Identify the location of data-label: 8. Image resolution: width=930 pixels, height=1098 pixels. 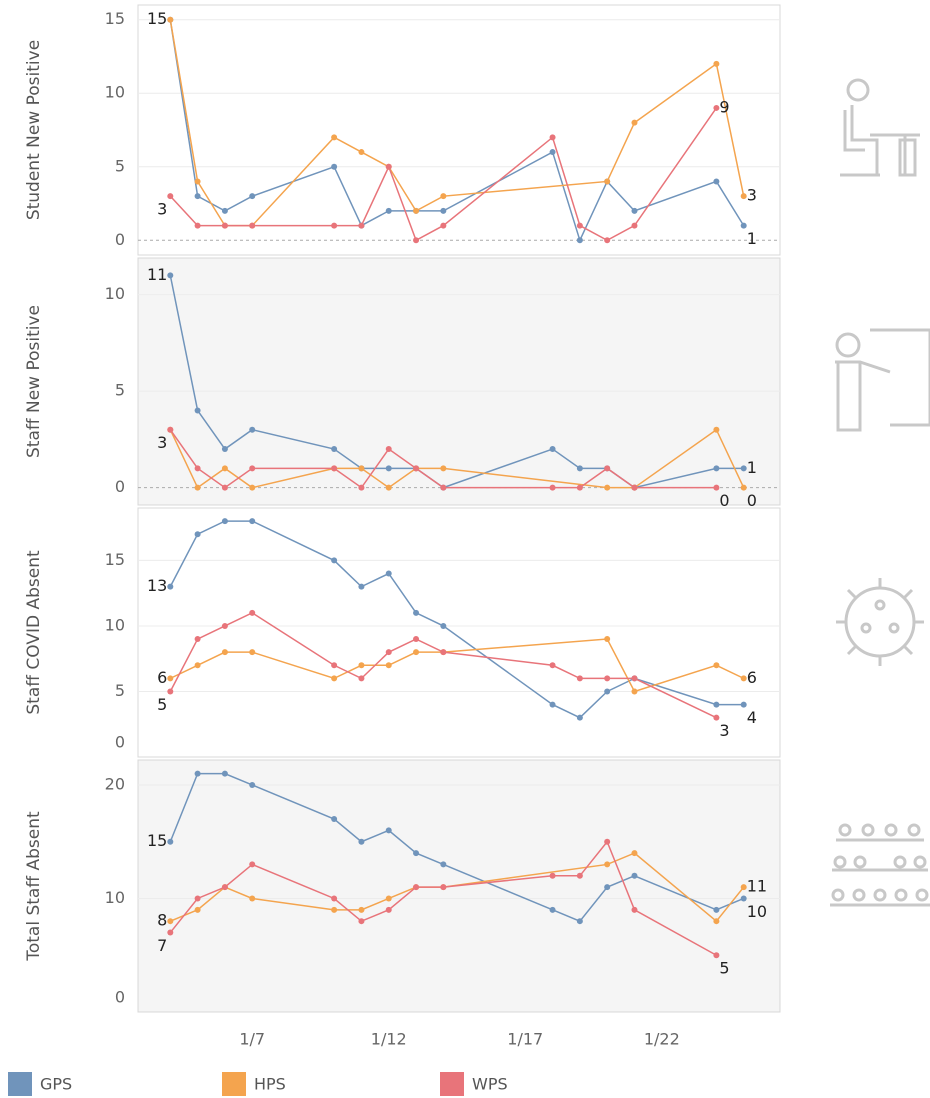
(162, 920).